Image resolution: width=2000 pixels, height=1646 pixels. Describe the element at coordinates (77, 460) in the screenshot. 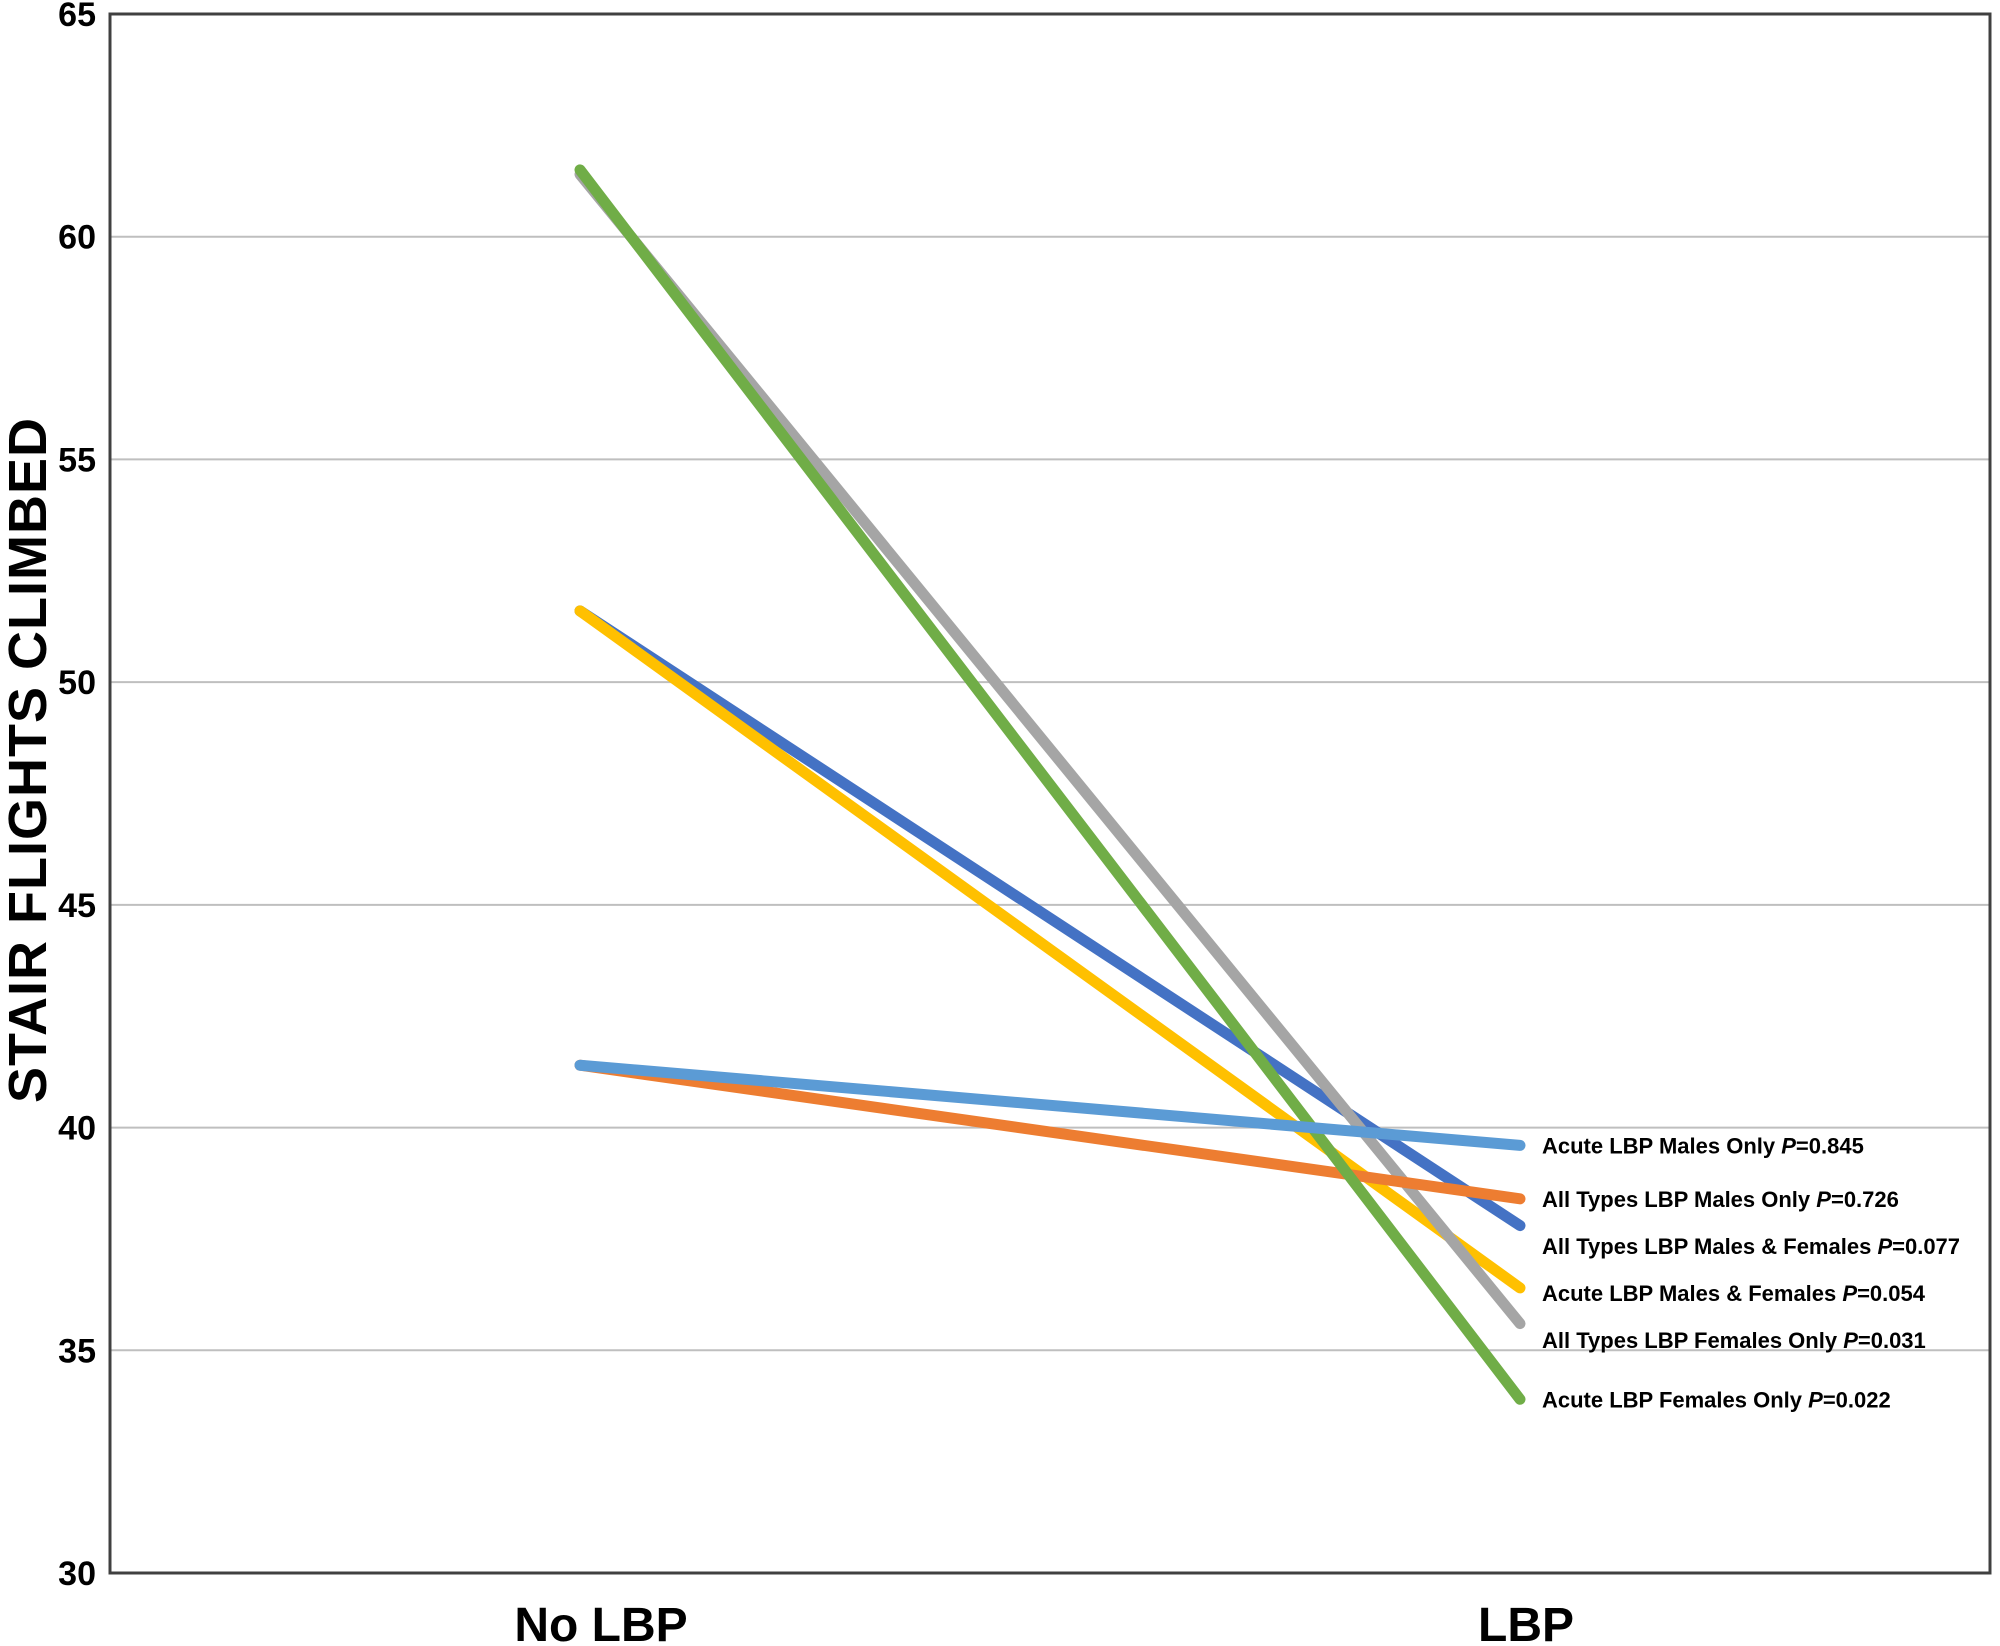

I see `y-tick-label: 55` at that location.